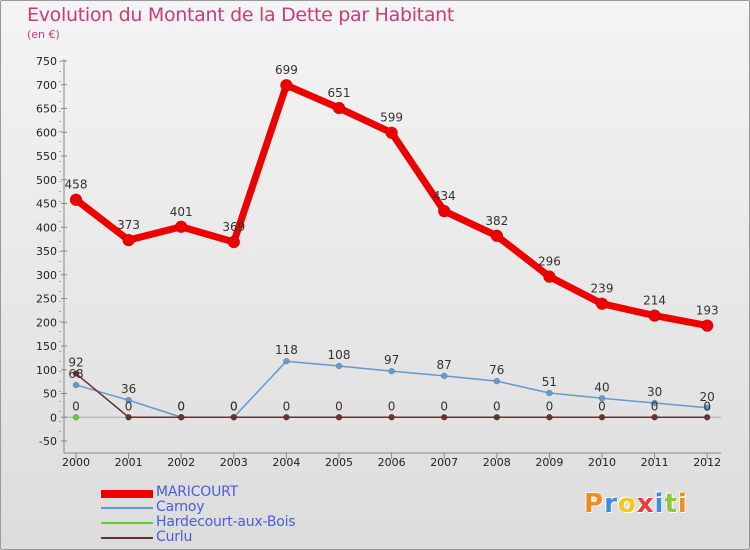 The image size is (750, 550). Describe the element at coordinates (444, 365) in the screenshot. I see `data-label: 87` at that location.